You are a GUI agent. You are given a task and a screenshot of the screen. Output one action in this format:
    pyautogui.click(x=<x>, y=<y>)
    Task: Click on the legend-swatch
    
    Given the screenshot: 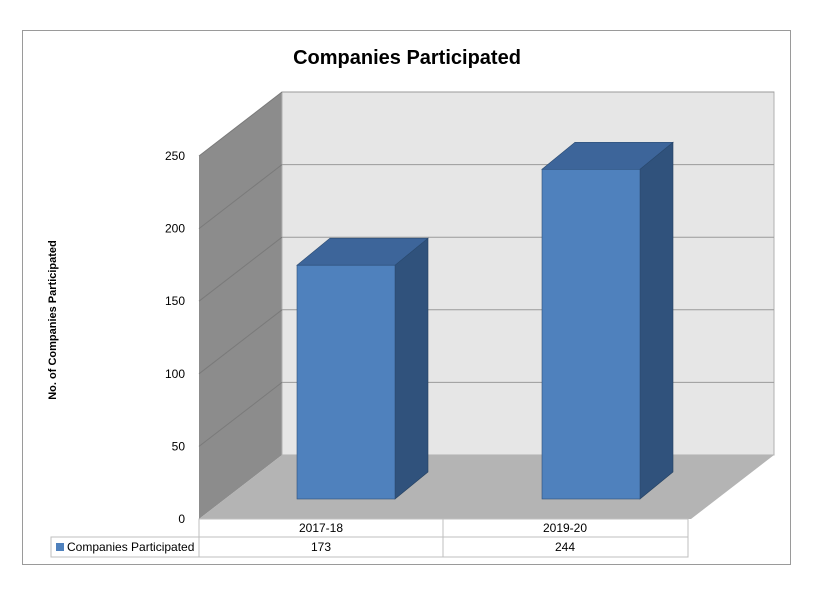 What is the action you would take?
    pyautogui.click(x=60, y=547)
    